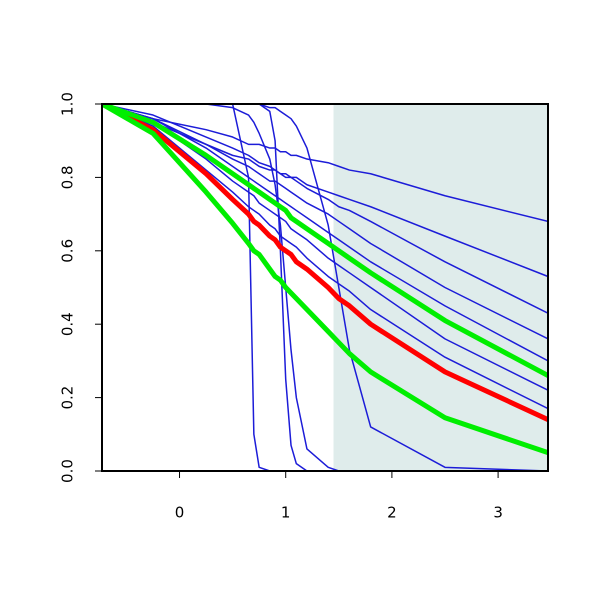 The image size is (600, 600). I want to click on x-tick-label: 1, so click(286, 513).